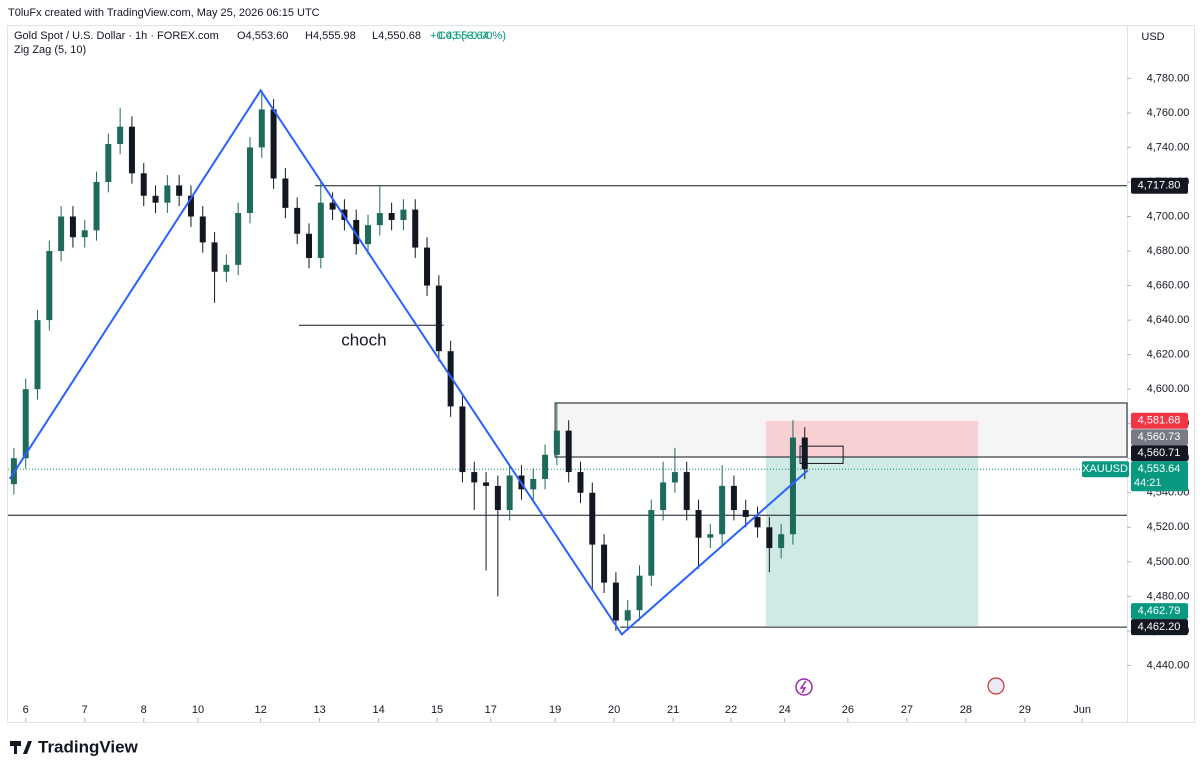 The image size is (1200, 772). Describe the element at coordinates (1168, 285) in the screenshot. I see `y-tick-label: 4,660.00` at that location.